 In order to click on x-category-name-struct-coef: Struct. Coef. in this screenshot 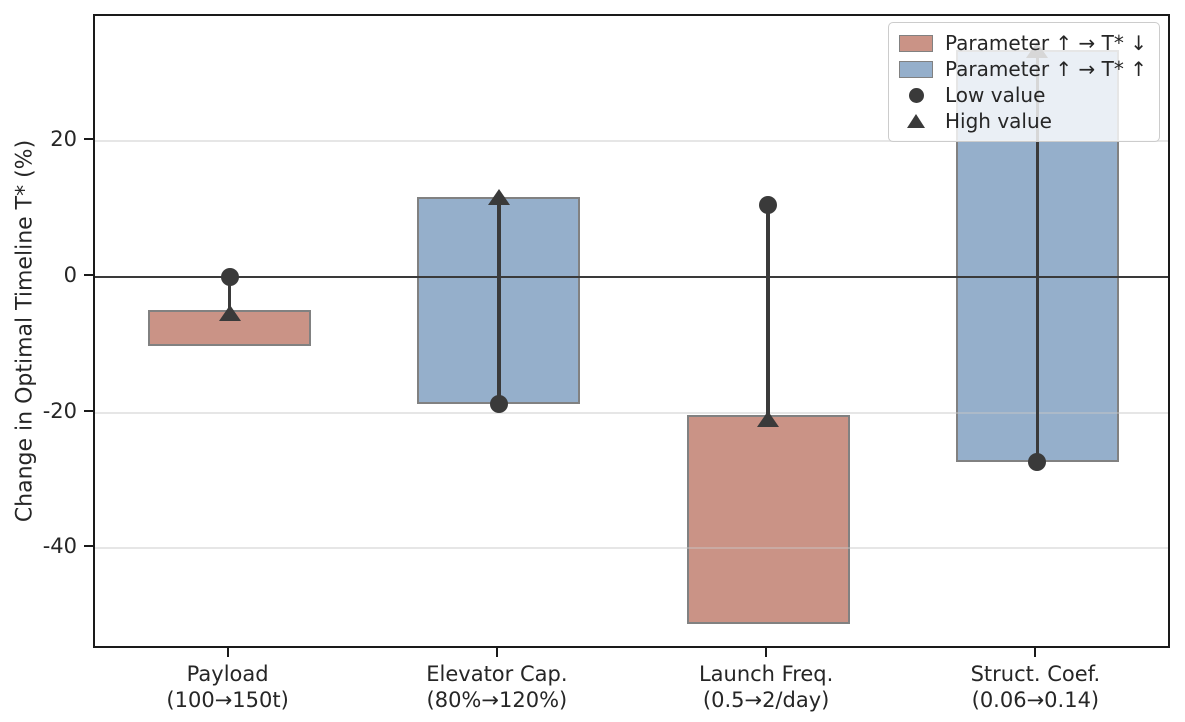, I will do `click(1035, 674)`.